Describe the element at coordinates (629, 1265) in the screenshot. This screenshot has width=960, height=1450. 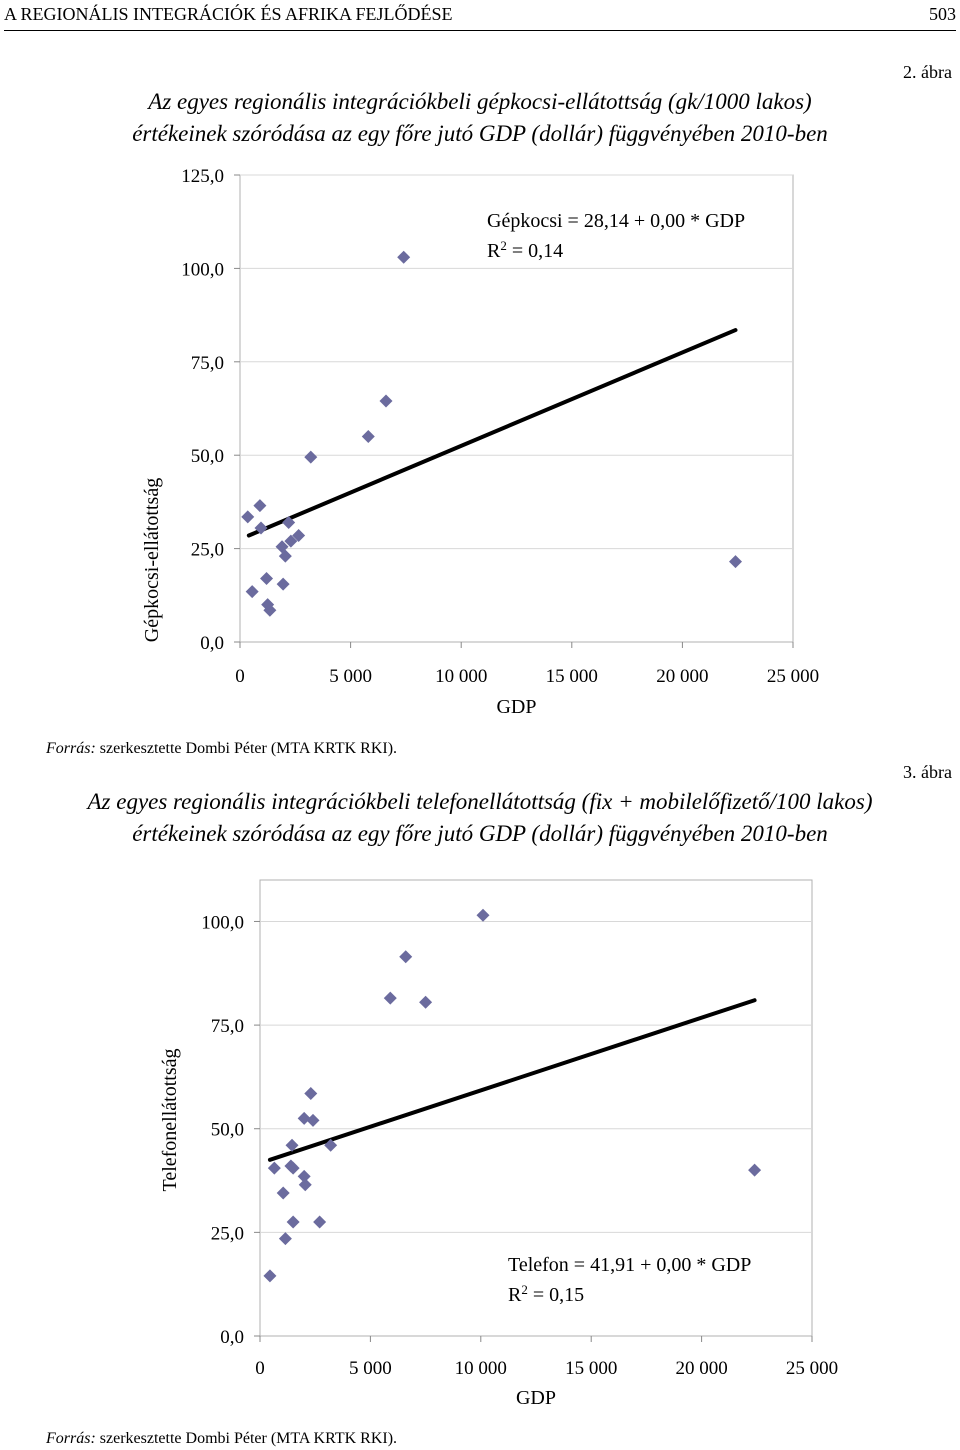
I see `regression-equation: Telefon = 41,91 + 0,00 * GDP` at that location.